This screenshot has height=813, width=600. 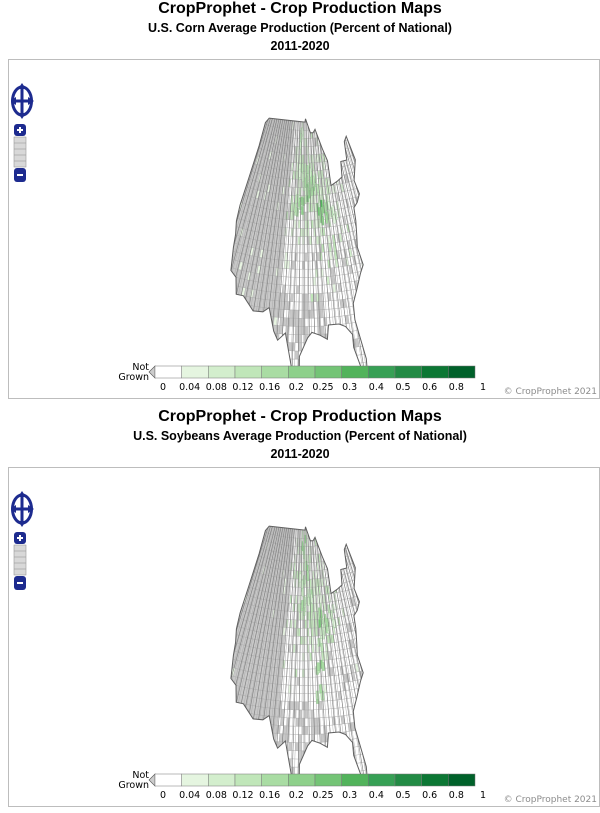 I want to click on map-title: CropProphet - Crop Production Maps, so click(x=300, y=8).